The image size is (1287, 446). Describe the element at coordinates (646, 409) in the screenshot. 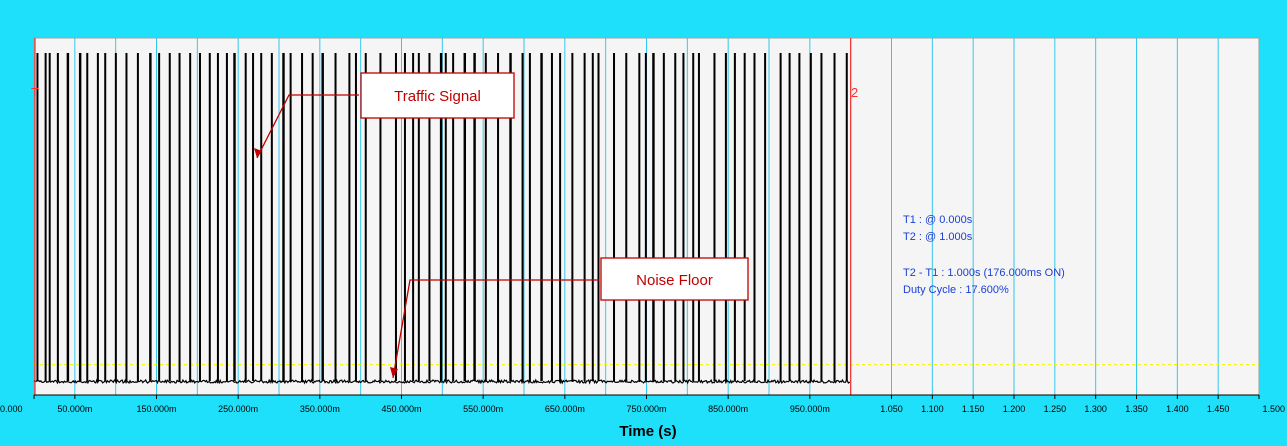

I see `x-tick-label: 750.000m` at that location.